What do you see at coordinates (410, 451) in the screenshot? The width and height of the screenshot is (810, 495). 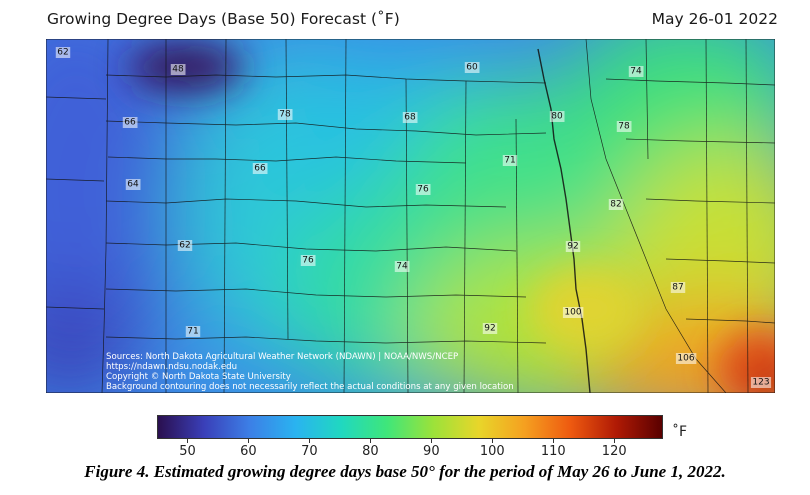 I see `colorbar-ticks: 50 60 70 80 90 100 110 120` at bounding box center [410, 451].